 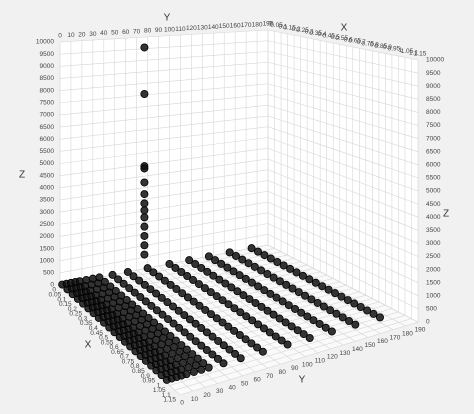 I want to click on y-tick-label: 60, so click(x=258, y=380).